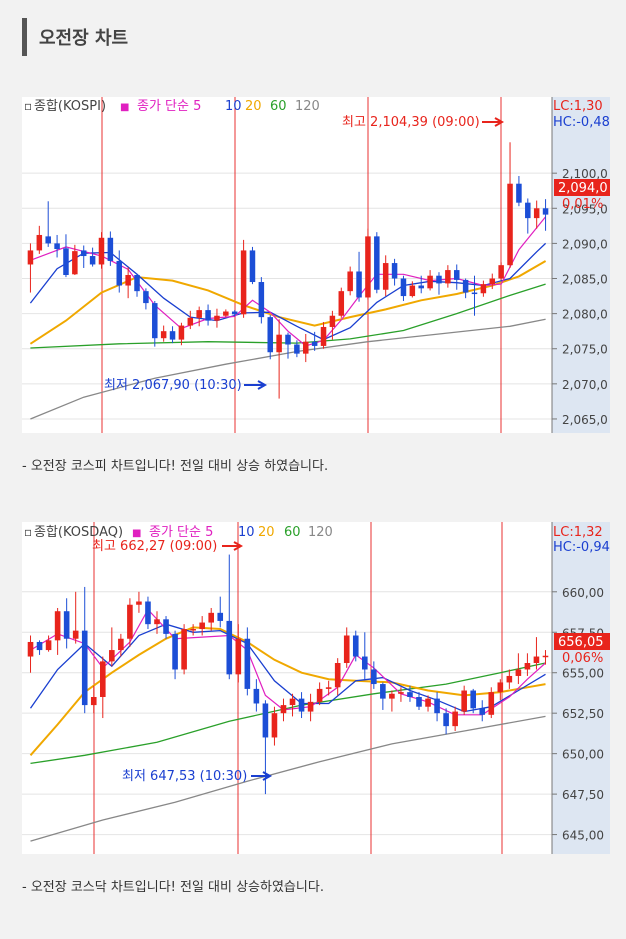 This screenshot has width=626, height=939. What do you see at coordinates (253, 106) in the screenshot?
I see `legend-ma20: 20` at bounding box center [253, 106].